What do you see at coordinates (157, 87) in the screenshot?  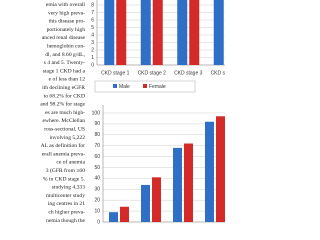 I see `legend-label: Female` at bounding box center [157, 87].